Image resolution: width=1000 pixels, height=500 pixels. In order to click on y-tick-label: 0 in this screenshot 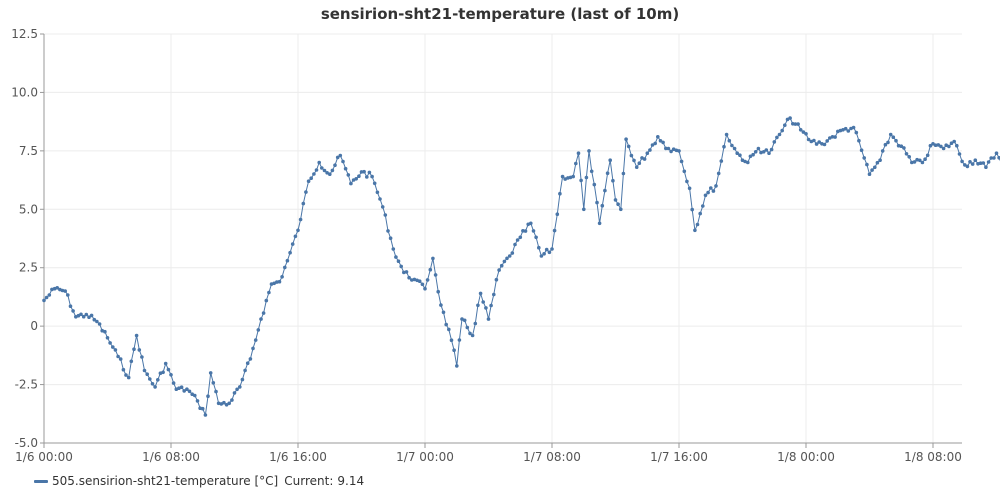, I will do `click(34, 326)`.